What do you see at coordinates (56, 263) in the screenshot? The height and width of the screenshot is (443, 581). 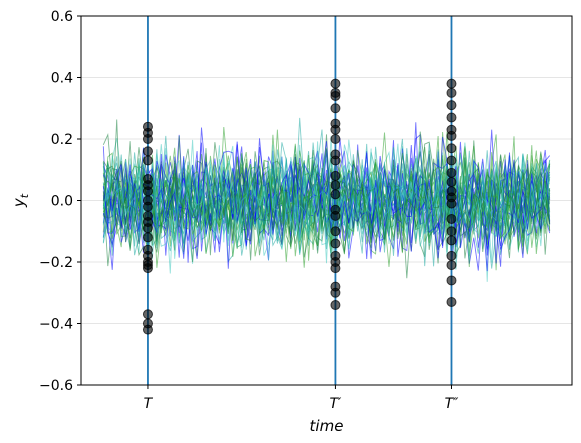 I see `y-tick-label: −0.2` at bounding box center [56, 263].